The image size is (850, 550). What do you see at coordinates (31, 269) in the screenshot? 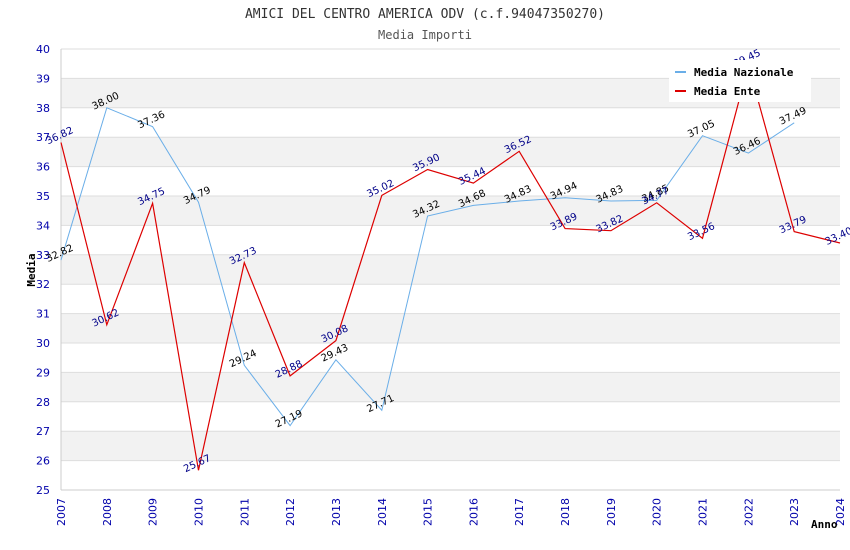
I see `y-axis-label: Media` at bounding box center [31, 269].